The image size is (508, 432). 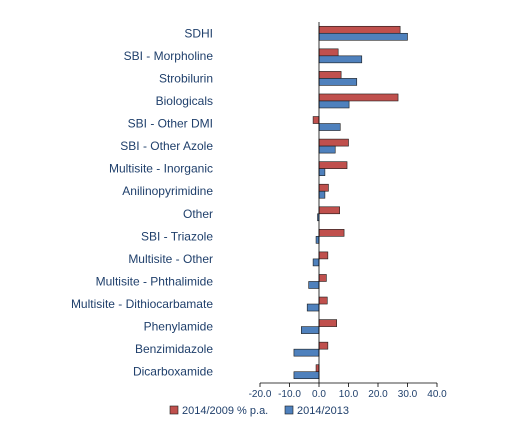 I want to click on category-label: Other, so click(x=198, y=214).